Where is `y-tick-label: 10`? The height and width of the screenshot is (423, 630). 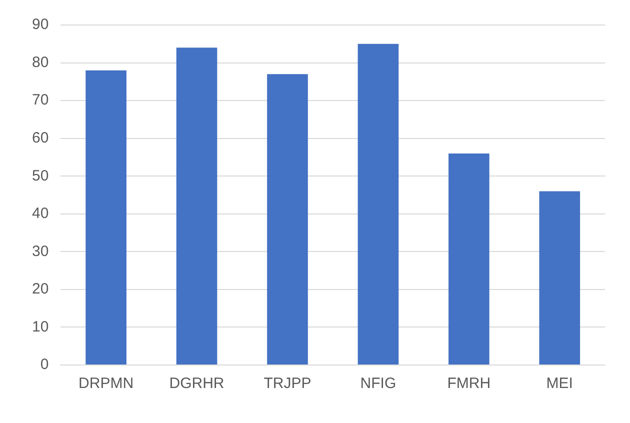
y-tick-label: 10 is located at coordinates (40, 327).